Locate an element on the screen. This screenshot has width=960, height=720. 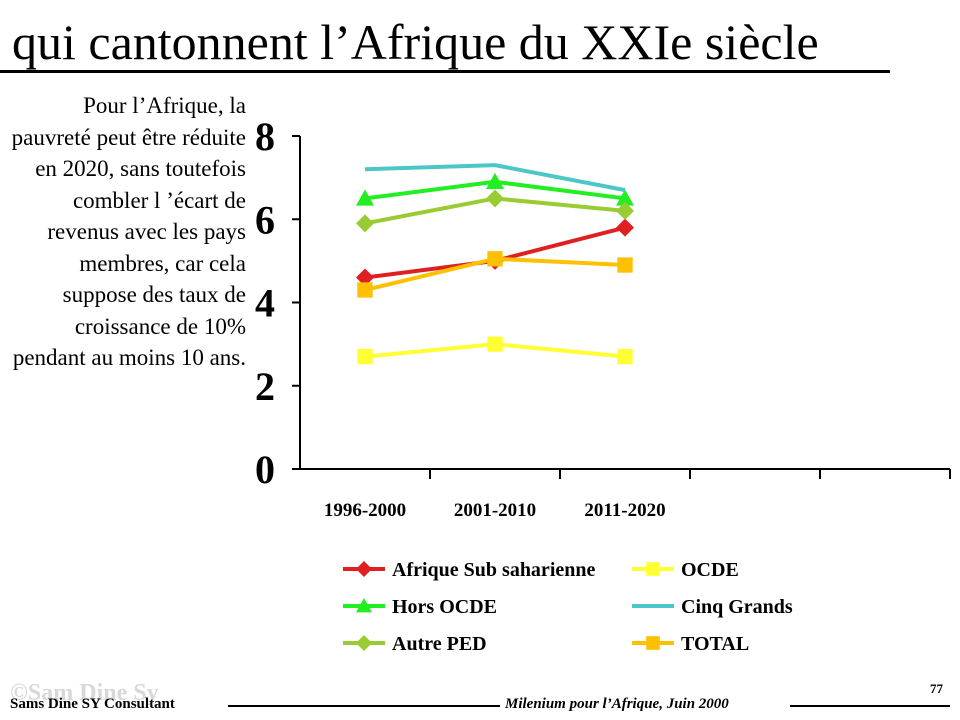
y-tick-label: 0 is located at coordinates (265, 469).